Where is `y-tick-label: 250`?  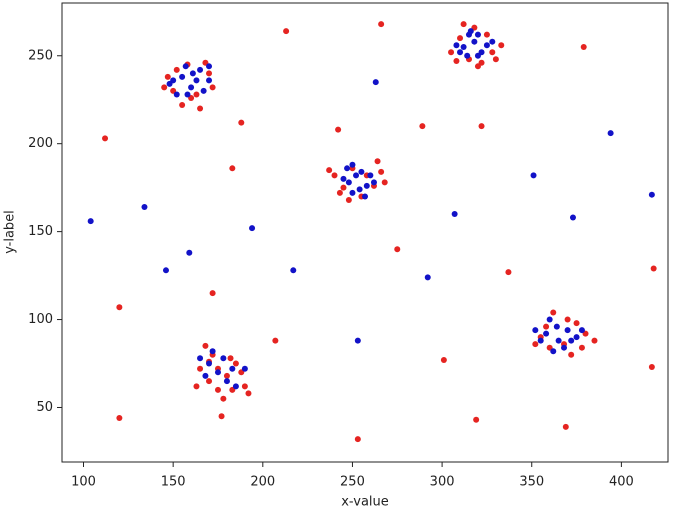
y-tick-label: 250 is located at coordinates (40, 55).